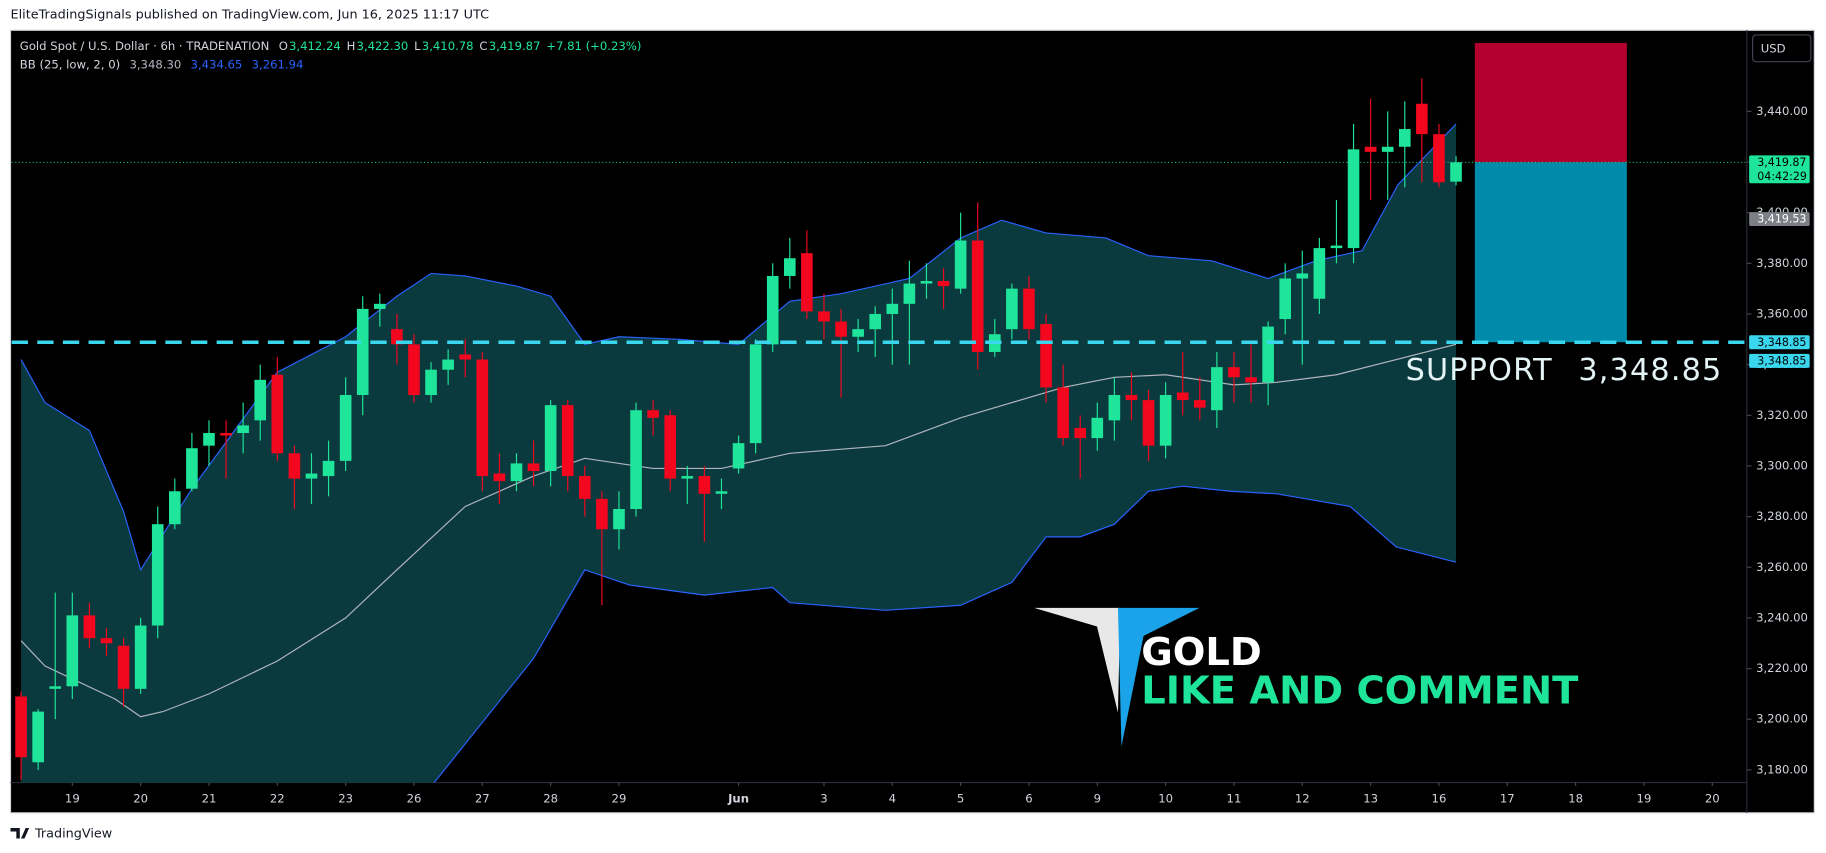 This screenshot has width=1826, height=853. What do you see at coordinates (70, 65) in the screenshot?
I see `legend-text: BB (25, low, 2, 0)` at bounding box center [70, 65].